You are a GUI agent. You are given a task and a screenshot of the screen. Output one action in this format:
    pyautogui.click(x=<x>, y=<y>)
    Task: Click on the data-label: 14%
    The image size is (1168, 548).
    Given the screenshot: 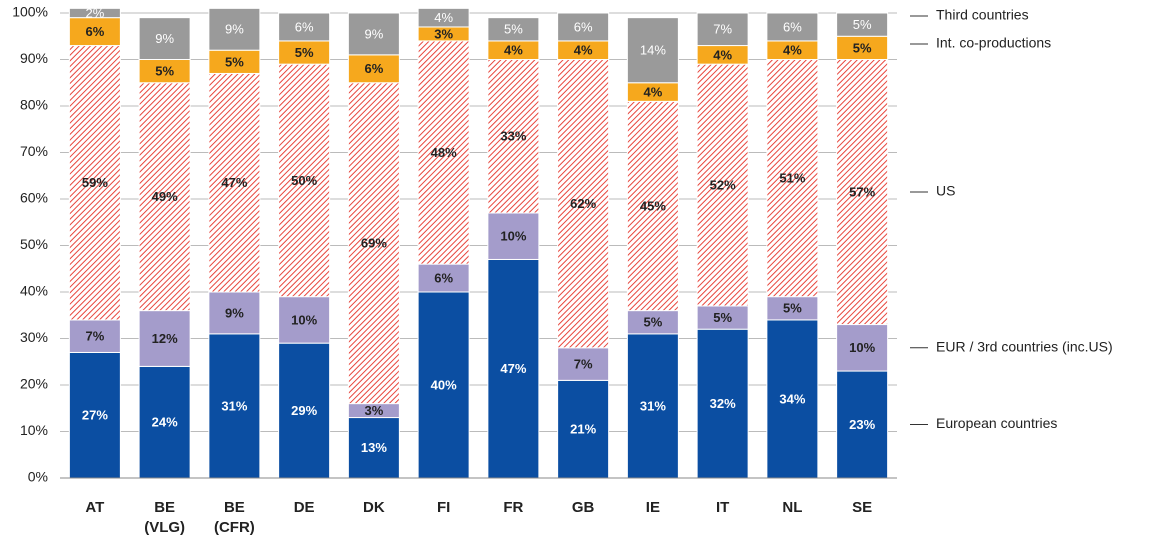 What is the action you would take?
    pyautogui.click(x=653, y=50)
    